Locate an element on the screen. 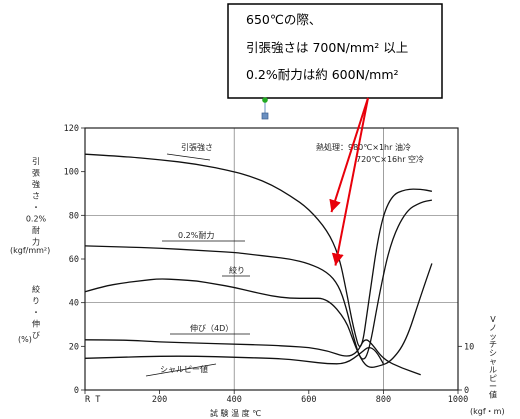 The height and width of the screenshot is (419, 520). axis-label-char: 力 is located at coordinates (36, 242).